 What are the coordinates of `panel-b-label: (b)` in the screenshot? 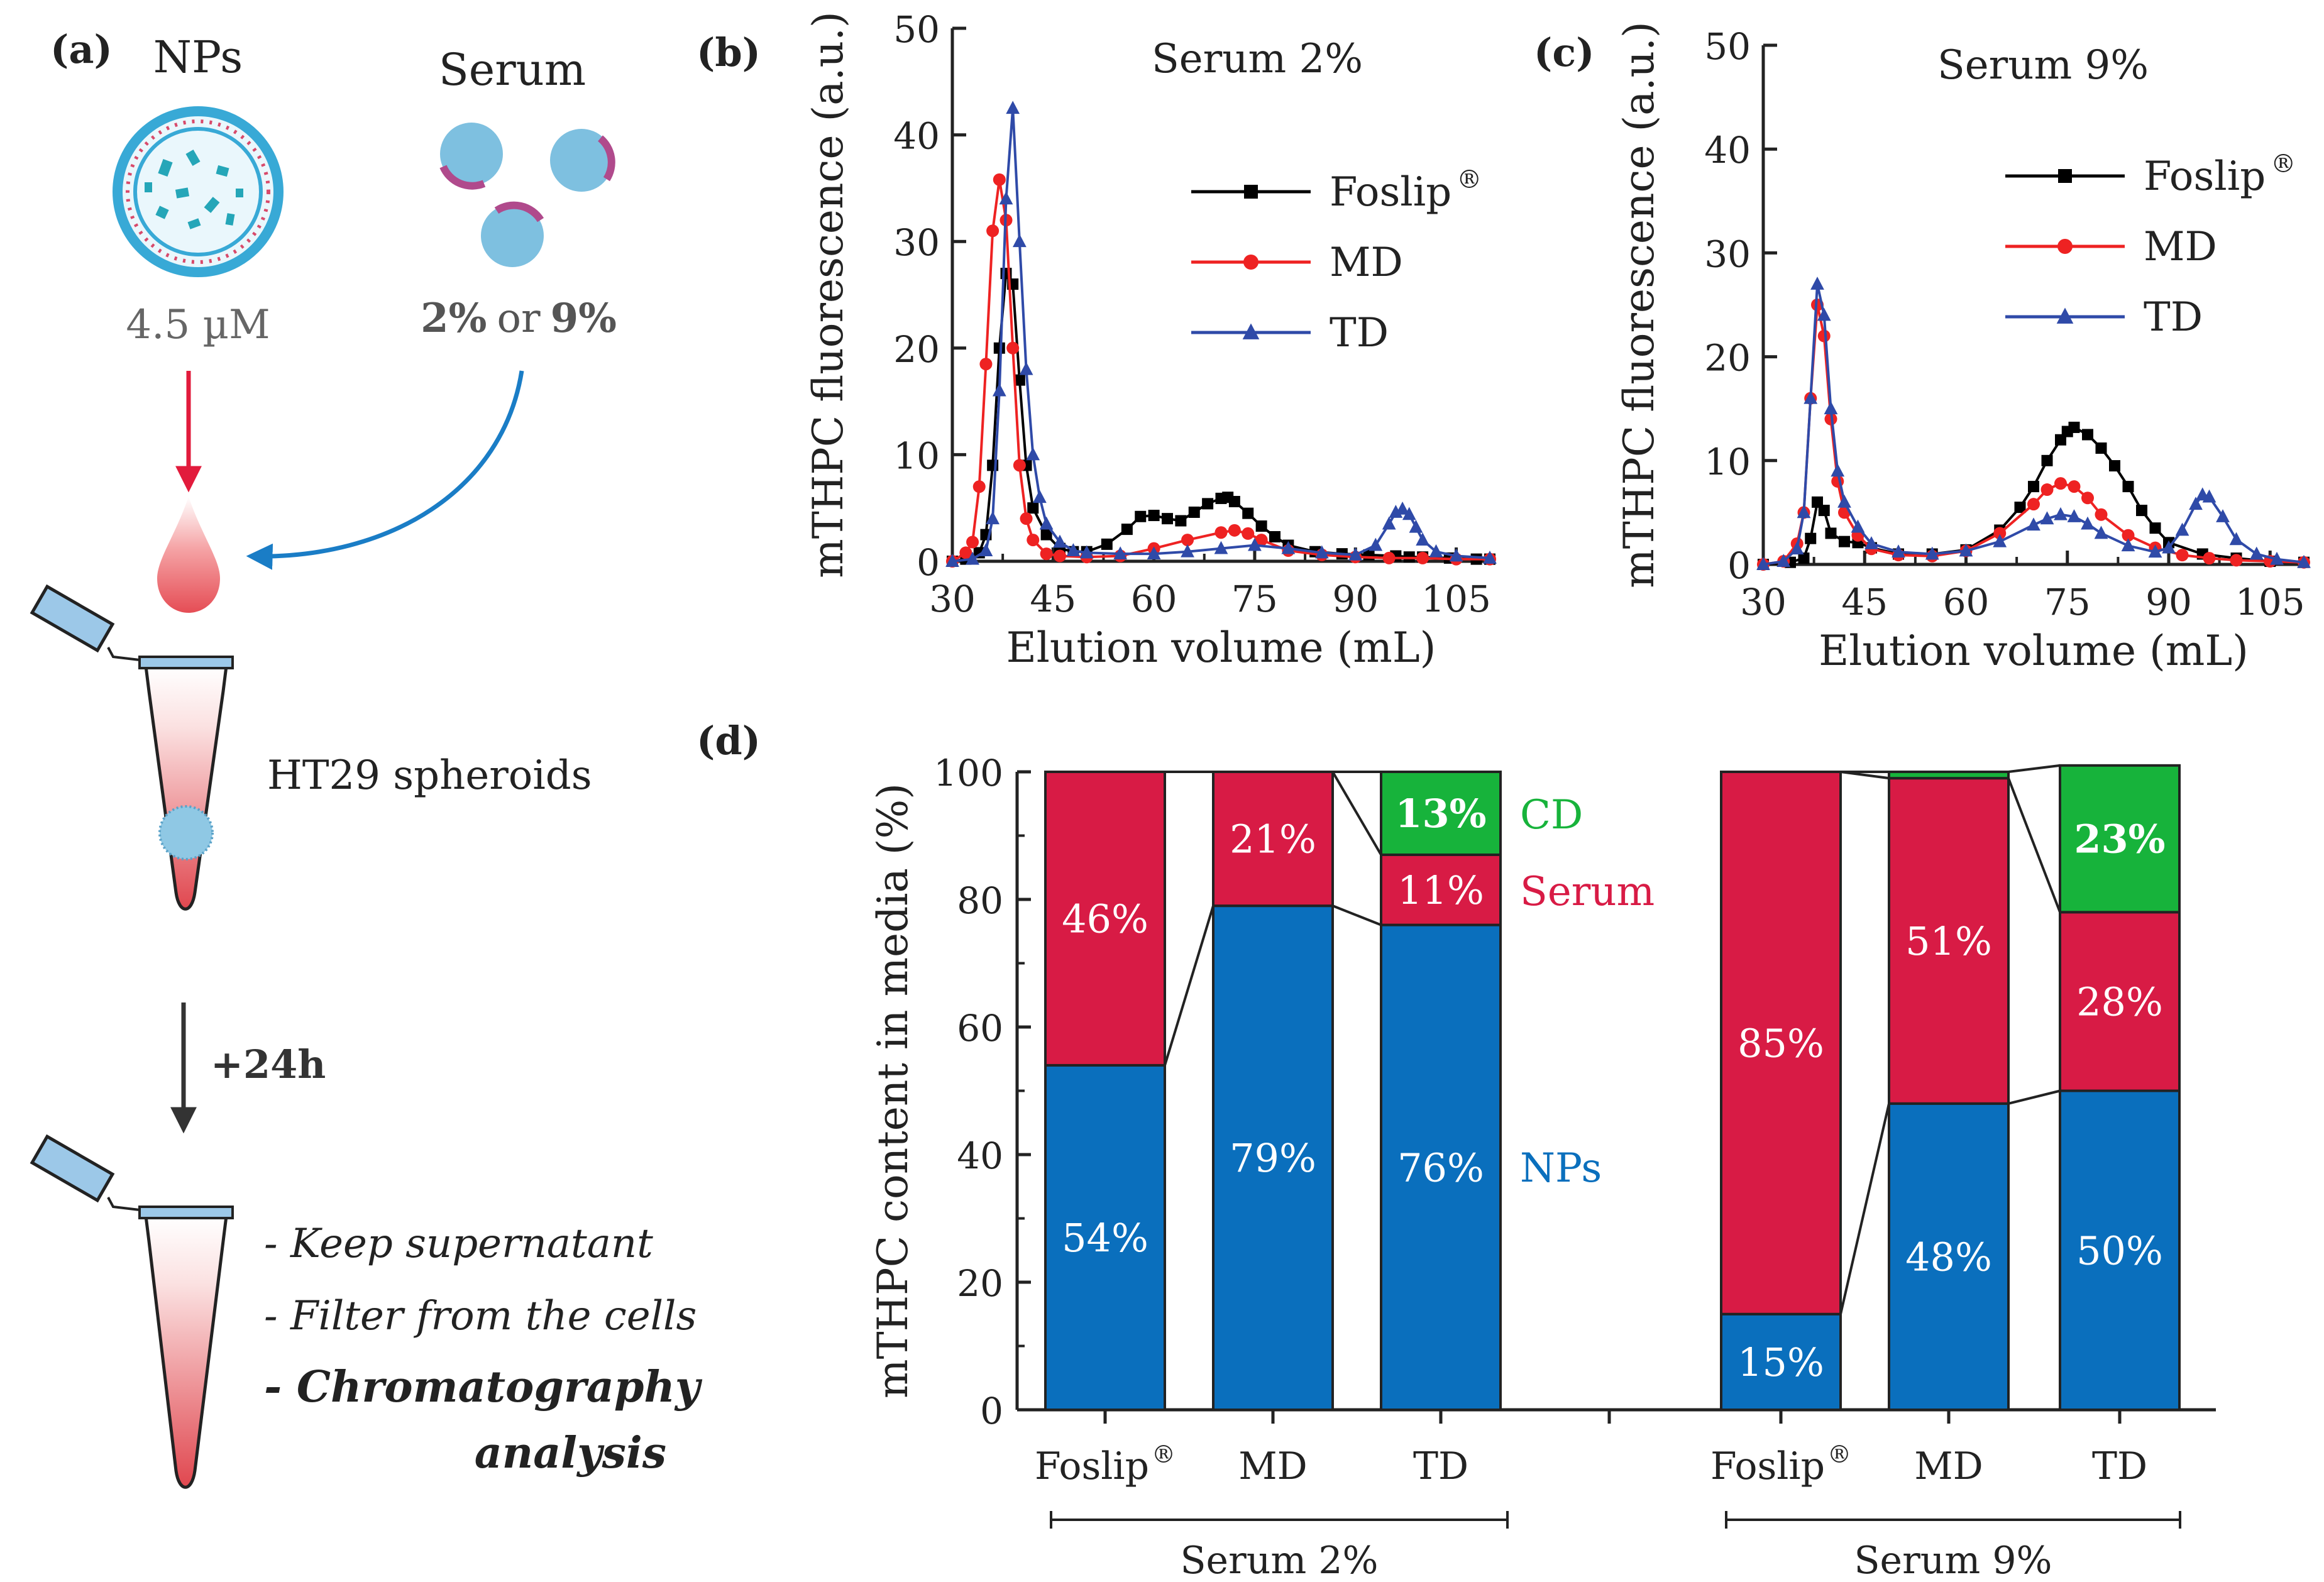 It's located at (729, 52).